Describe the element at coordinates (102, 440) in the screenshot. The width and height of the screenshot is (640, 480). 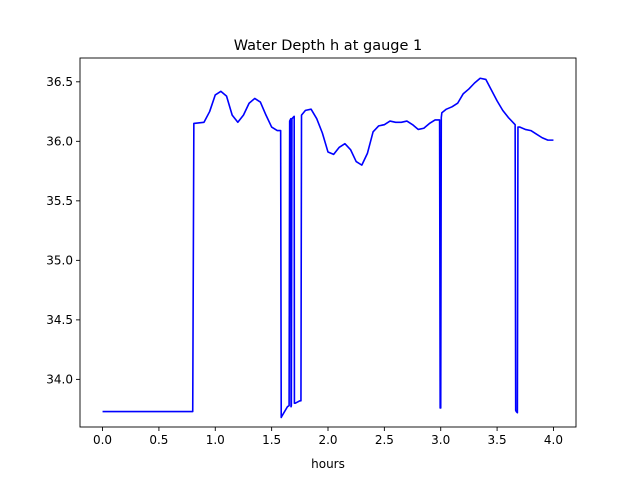
I see `x-tick-label: 0.0` at that location.